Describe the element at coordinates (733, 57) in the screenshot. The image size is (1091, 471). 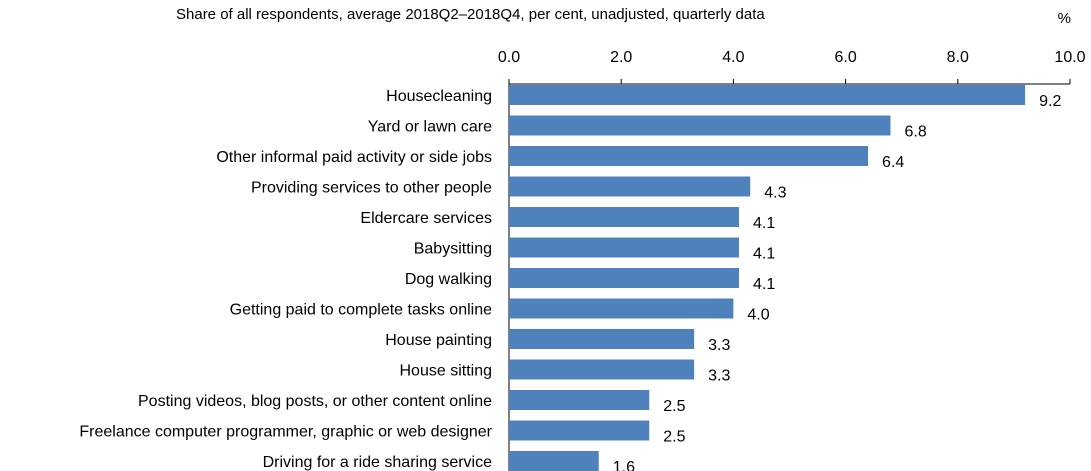
I see `x-tick-label: 4.0` at that location.